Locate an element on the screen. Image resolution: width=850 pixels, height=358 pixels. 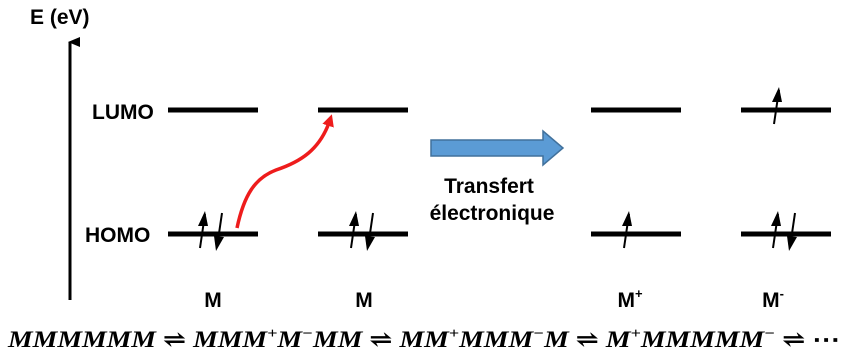
lumo-label: LUMO is located at coordinates (123, 112).